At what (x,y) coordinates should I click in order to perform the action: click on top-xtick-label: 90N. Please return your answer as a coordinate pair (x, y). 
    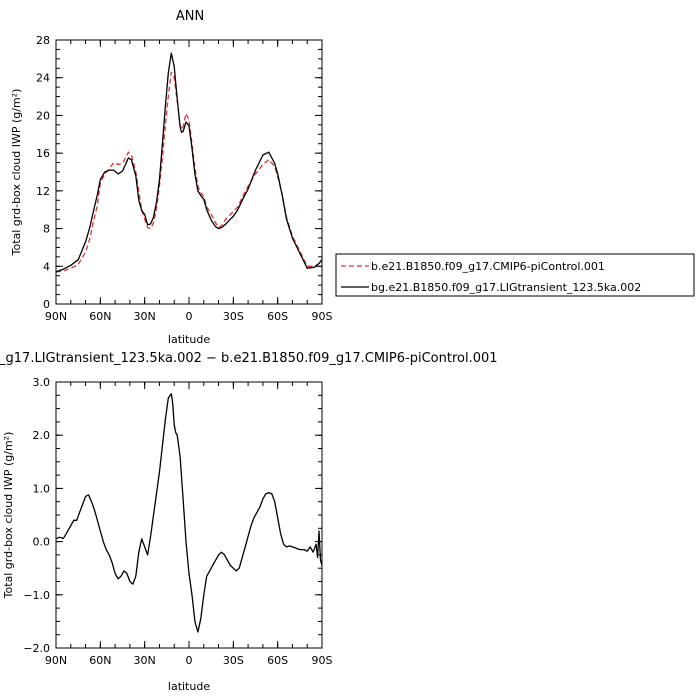
    Looking at the image, I should click on (56, 316).